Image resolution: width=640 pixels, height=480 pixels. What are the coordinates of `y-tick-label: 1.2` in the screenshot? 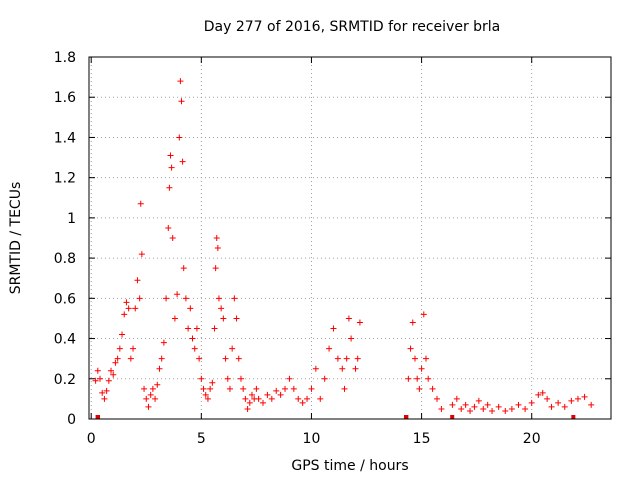 It's located at (65, 179).